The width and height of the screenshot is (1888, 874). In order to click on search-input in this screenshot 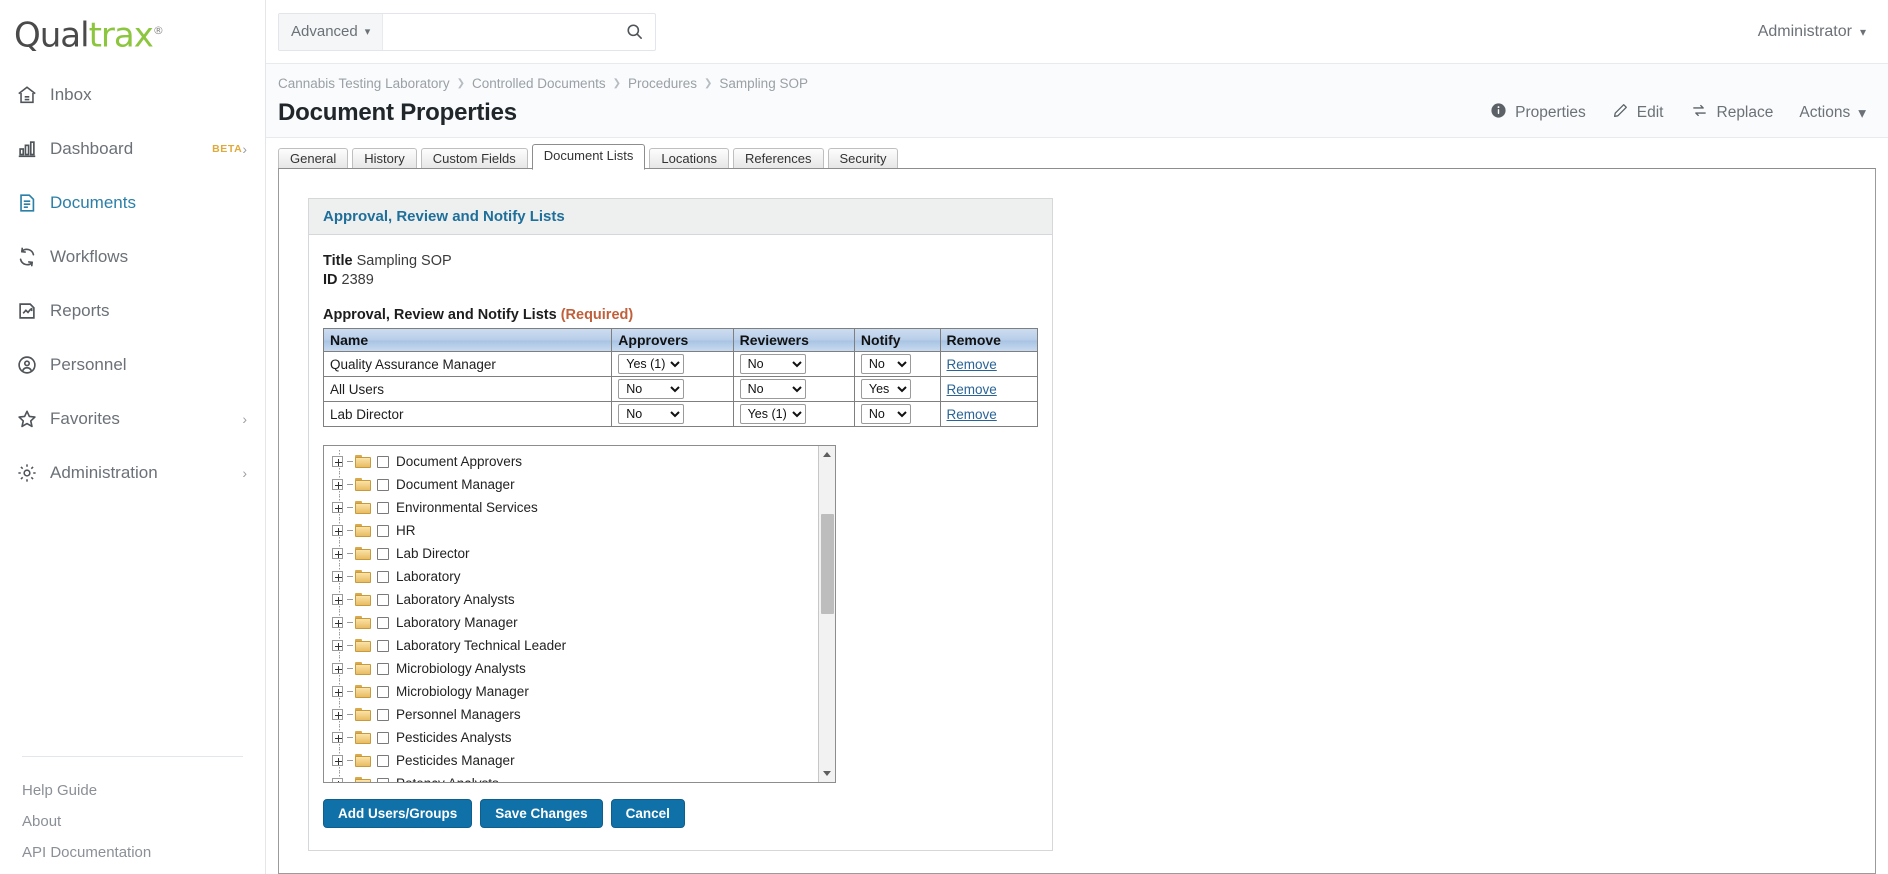, I will do `click(498, 31)`.